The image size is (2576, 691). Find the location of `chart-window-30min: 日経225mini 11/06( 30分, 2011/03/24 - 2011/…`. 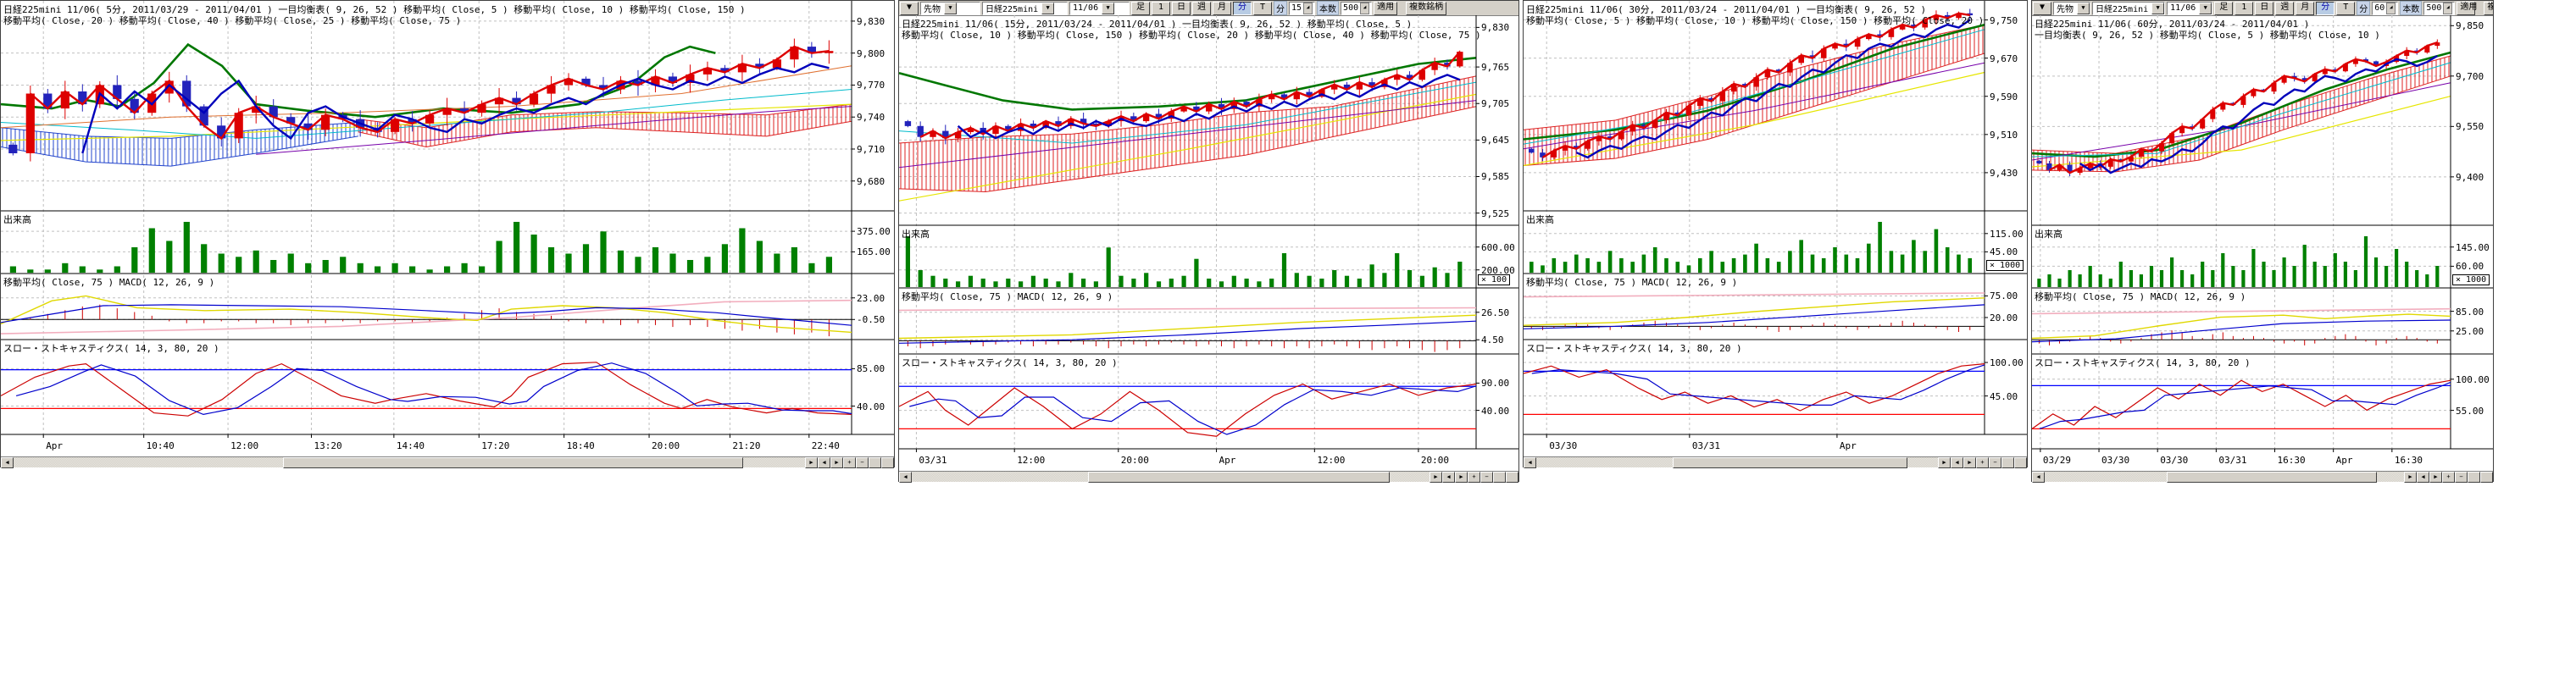

chart-window-30min: 日経225mini 11/06( 30分, 2011/03/24 - 2011/… is located at coordinates (1776, 234).